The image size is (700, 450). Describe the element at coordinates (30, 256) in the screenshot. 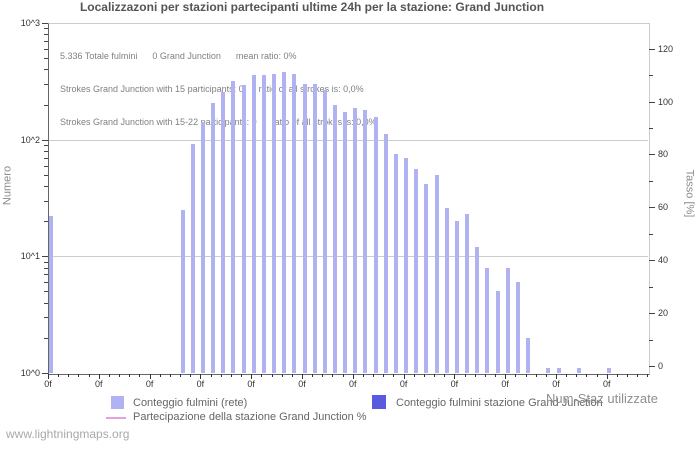

I see `y-left-tick-label: 10^1` at that location.